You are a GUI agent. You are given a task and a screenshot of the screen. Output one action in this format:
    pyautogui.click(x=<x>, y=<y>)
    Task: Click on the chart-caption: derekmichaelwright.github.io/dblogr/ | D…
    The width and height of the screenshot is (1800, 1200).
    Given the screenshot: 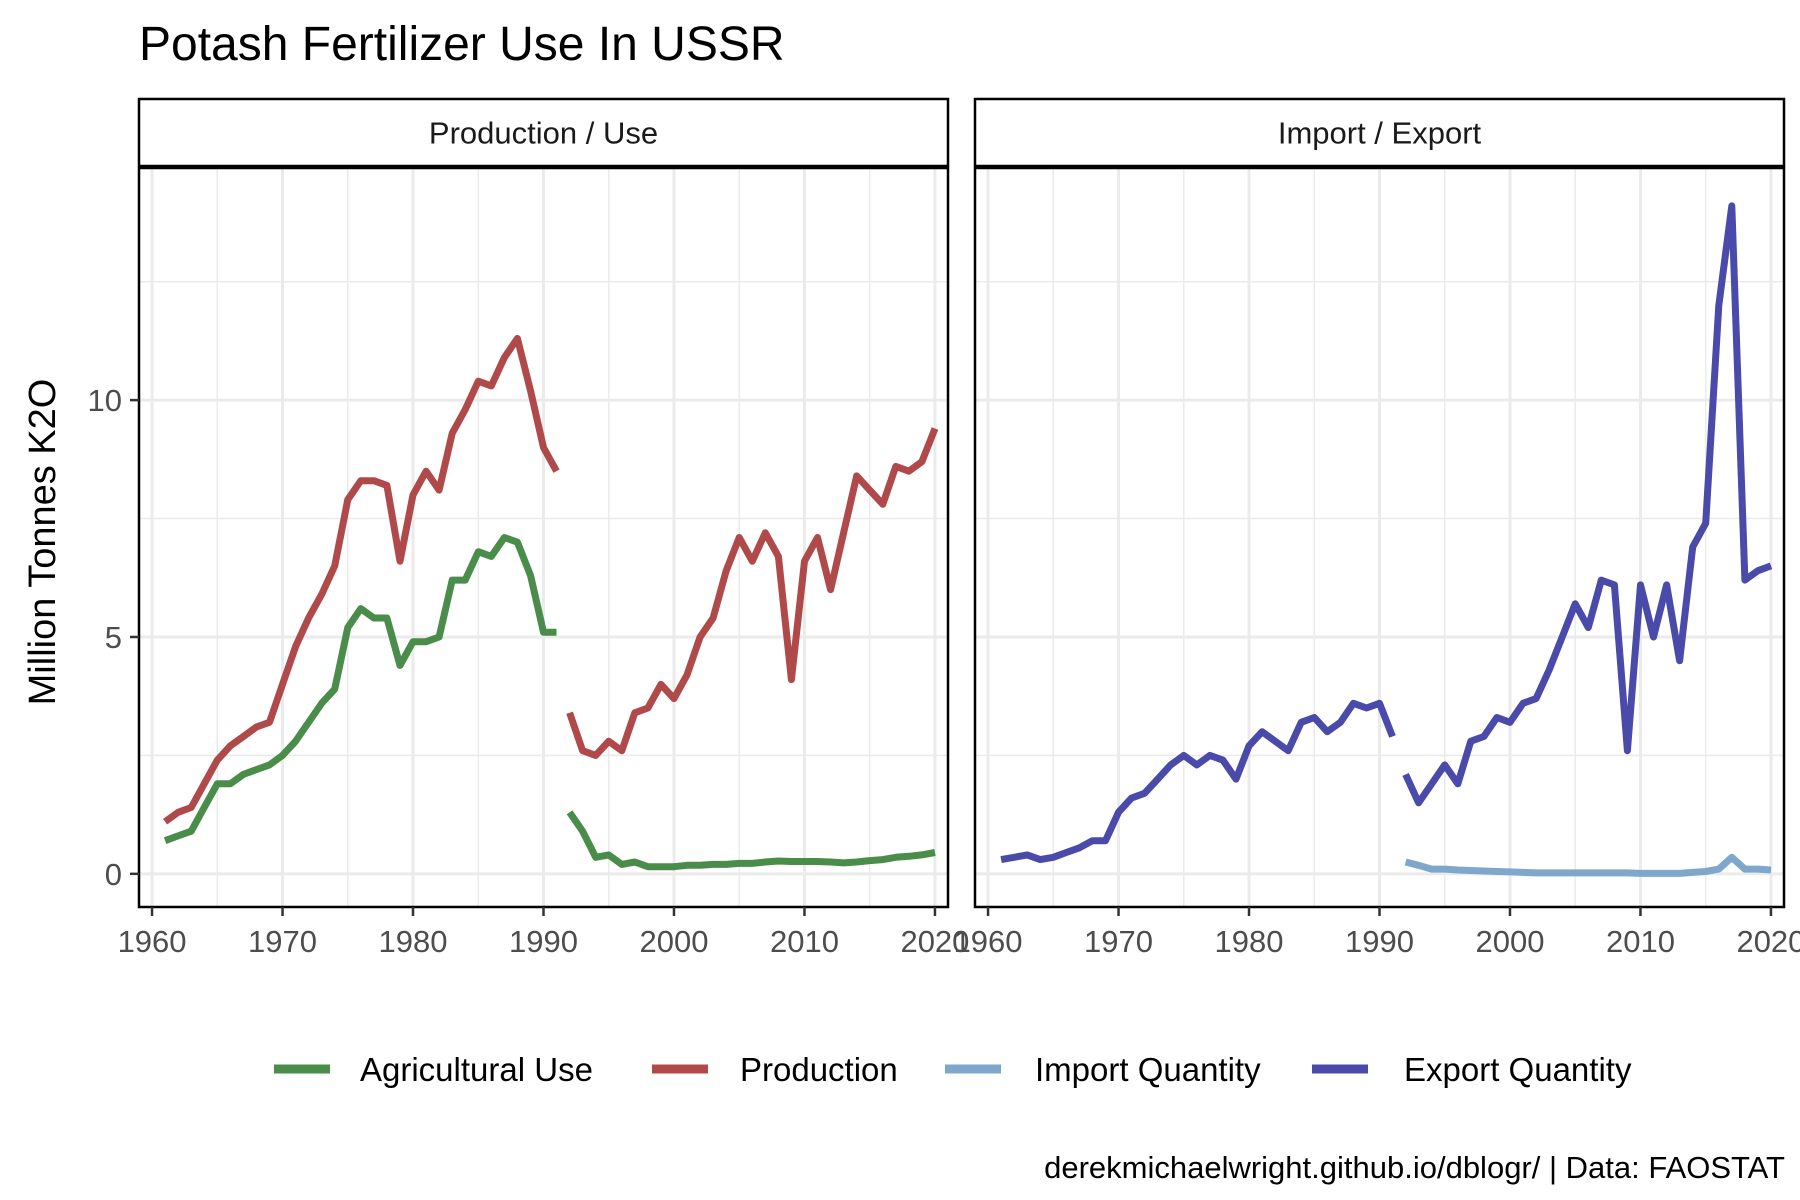 What is the action you would take?
    pyautogui.click(x=1414, y=1167)
    